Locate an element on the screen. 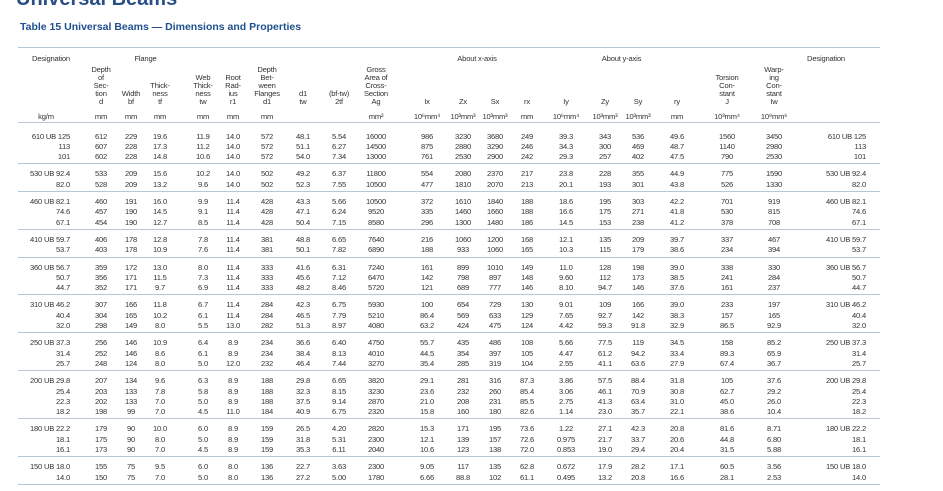  cell: 271 is located at coordinates (638, 212).